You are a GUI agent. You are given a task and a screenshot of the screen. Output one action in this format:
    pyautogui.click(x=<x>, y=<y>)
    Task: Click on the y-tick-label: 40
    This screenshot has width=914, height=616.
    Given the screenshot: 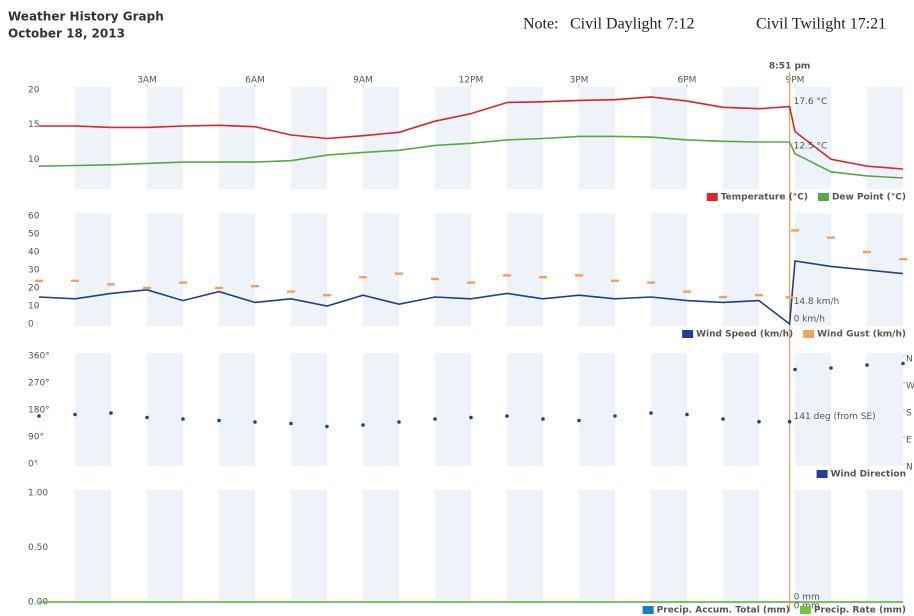 What is the action you would take?
    pyautogui.click(x=34, y=253)
    